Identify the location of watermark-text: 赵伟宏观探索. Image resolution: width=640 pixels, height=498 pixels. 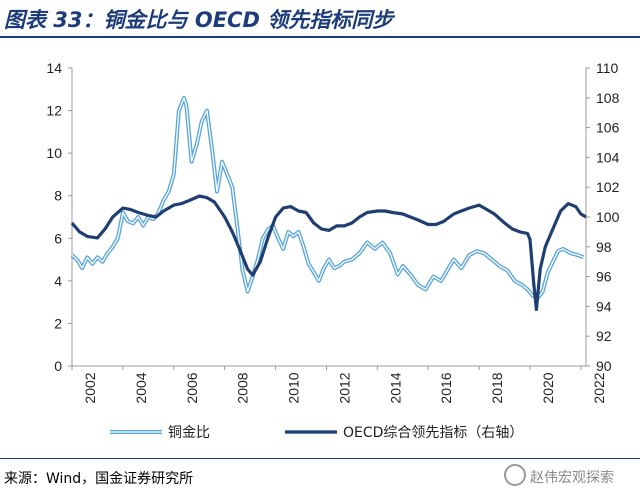
(572, 478).